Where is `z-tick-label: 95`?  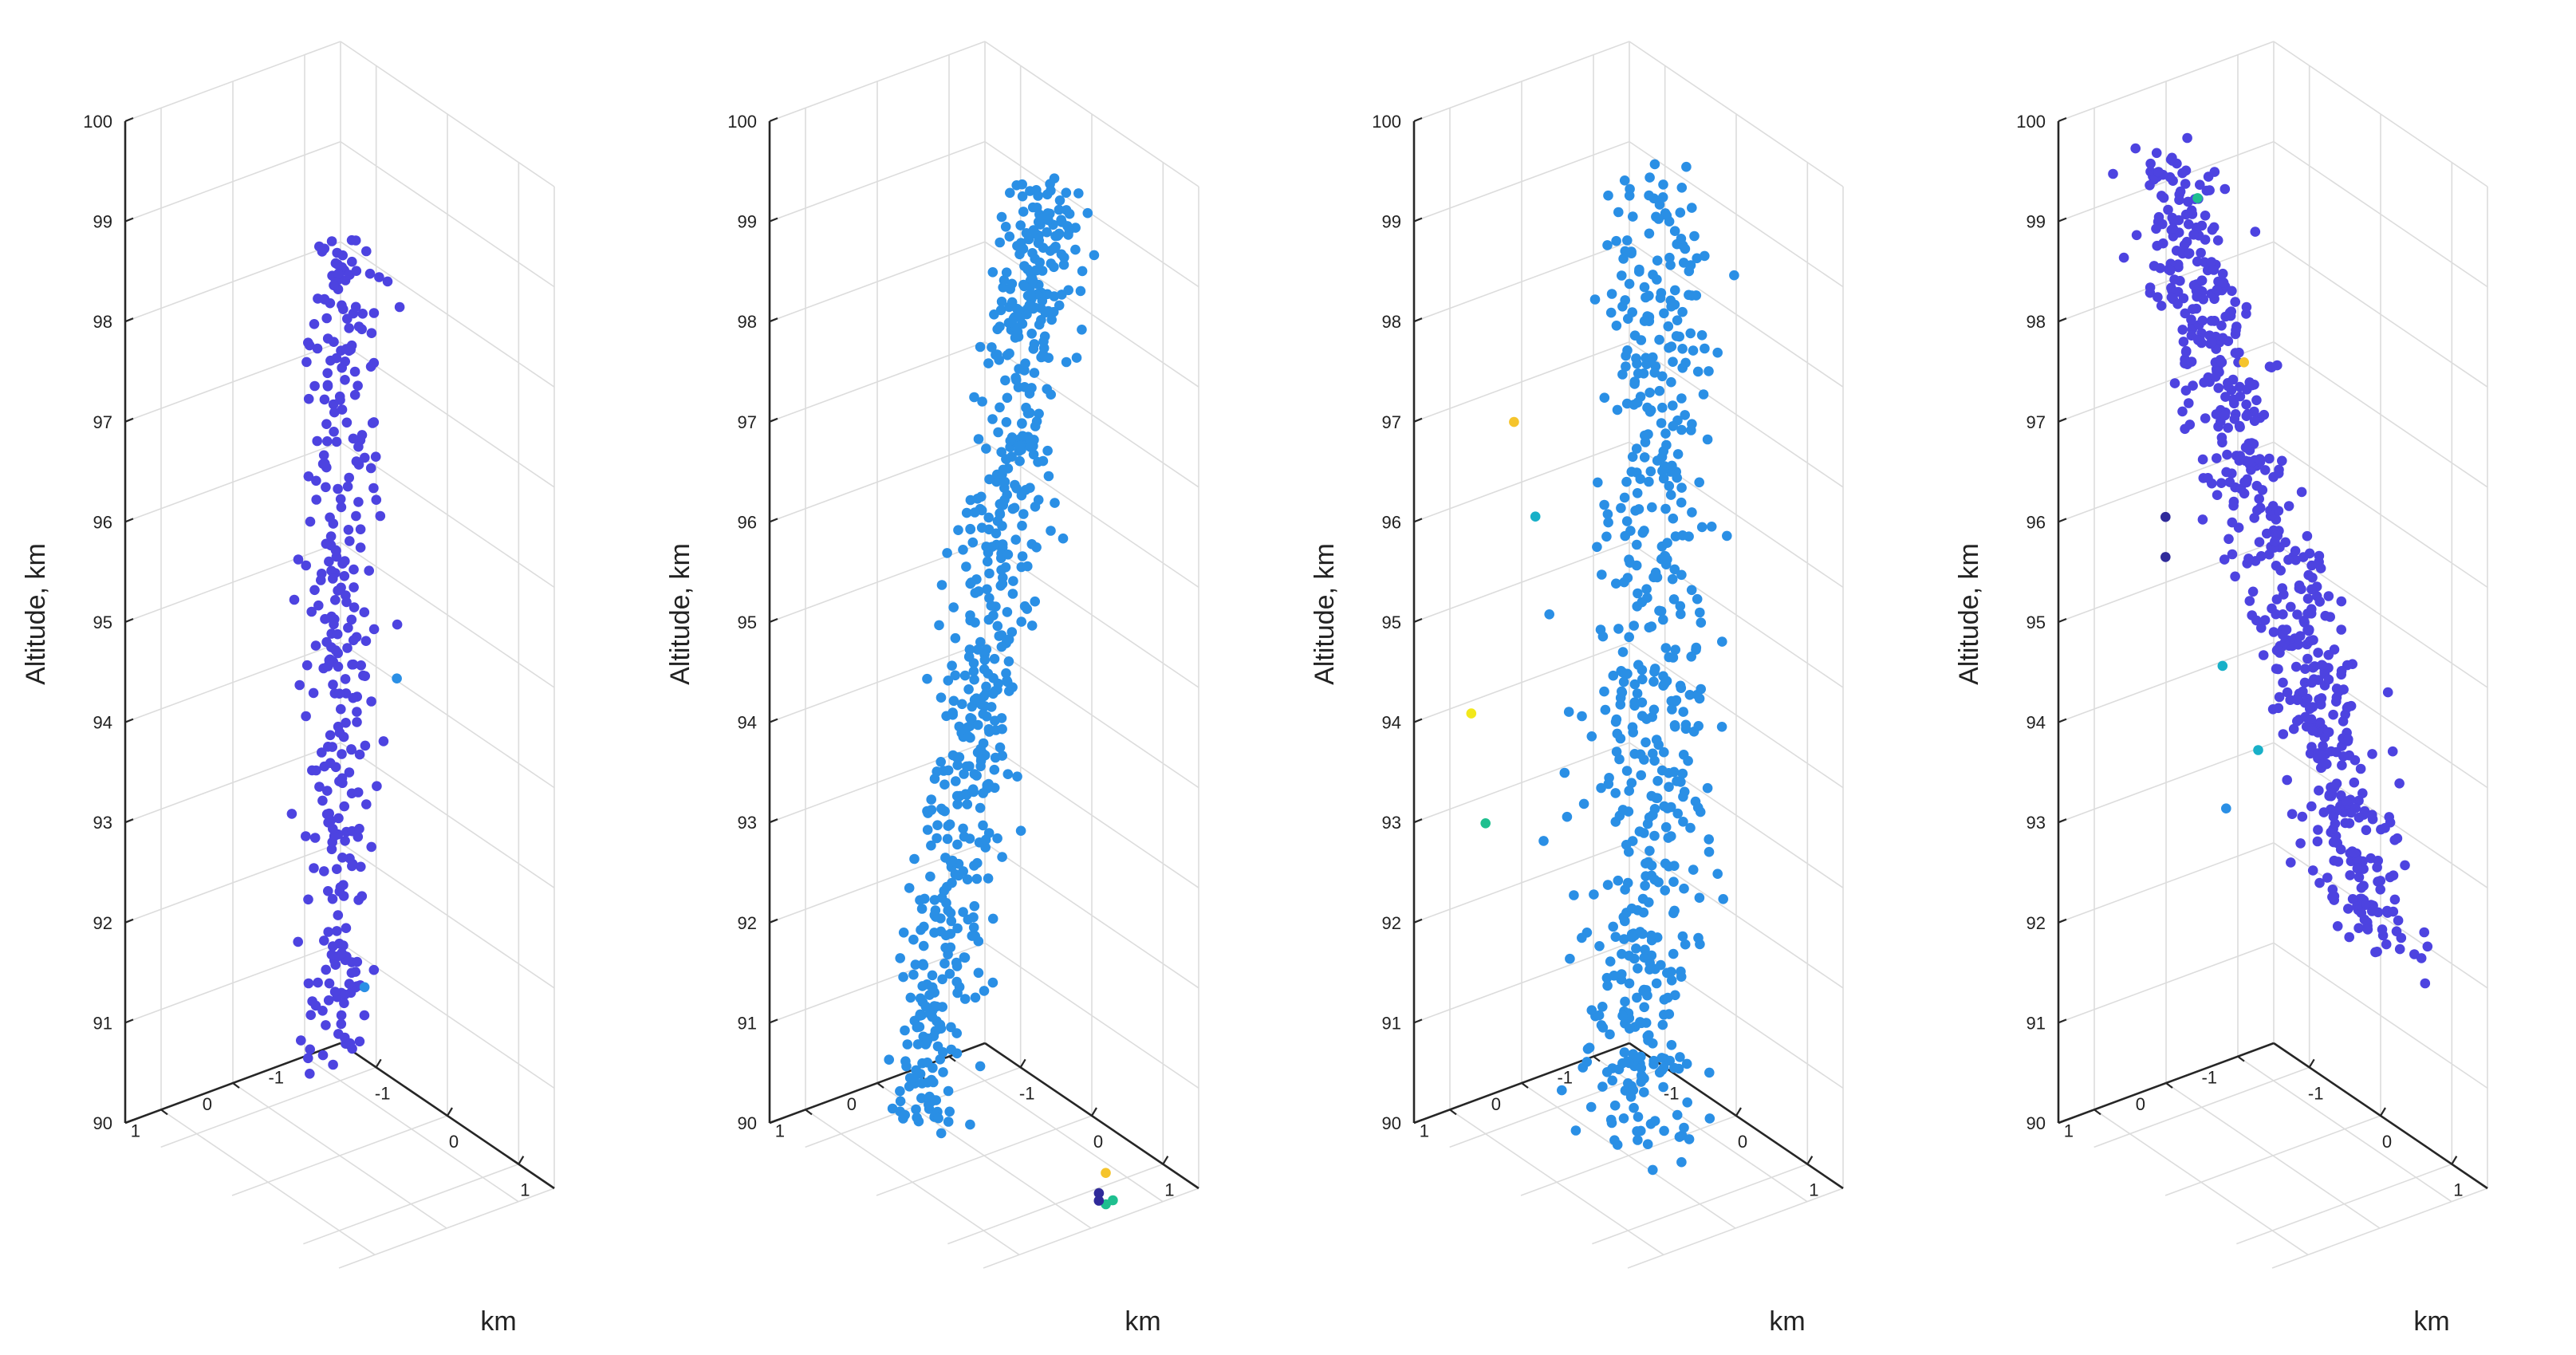 z-tick-label: 95 is located at coordinates (2036, 622).